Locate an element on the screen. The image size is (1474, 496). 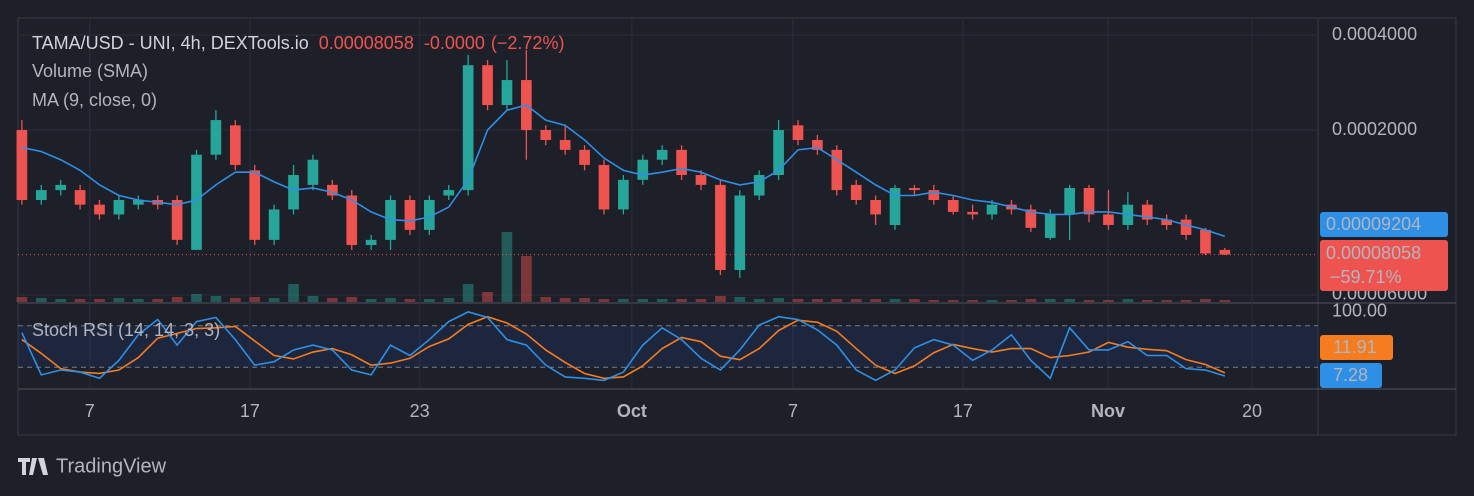
price: 0.00008058 is located at coordinates (366, 43).